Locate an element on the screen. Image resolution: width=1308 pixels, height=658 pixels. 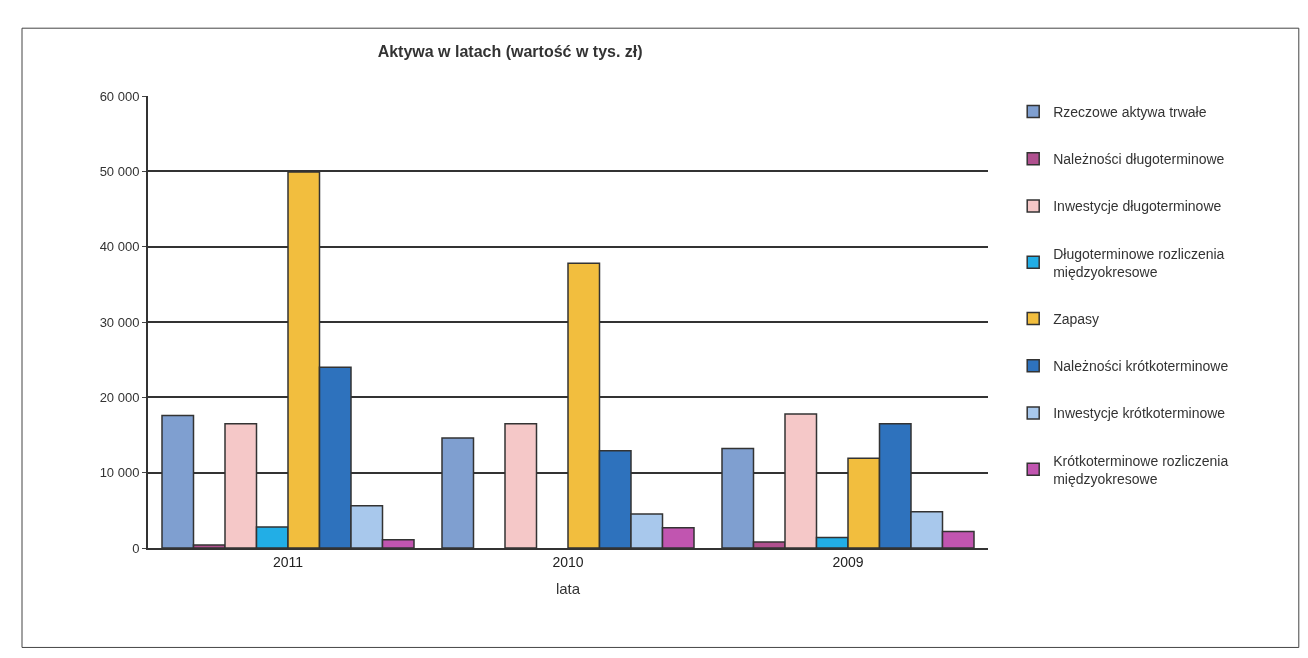
legend-label: Należności długoterminowe is located at coordinates (1139, 159).